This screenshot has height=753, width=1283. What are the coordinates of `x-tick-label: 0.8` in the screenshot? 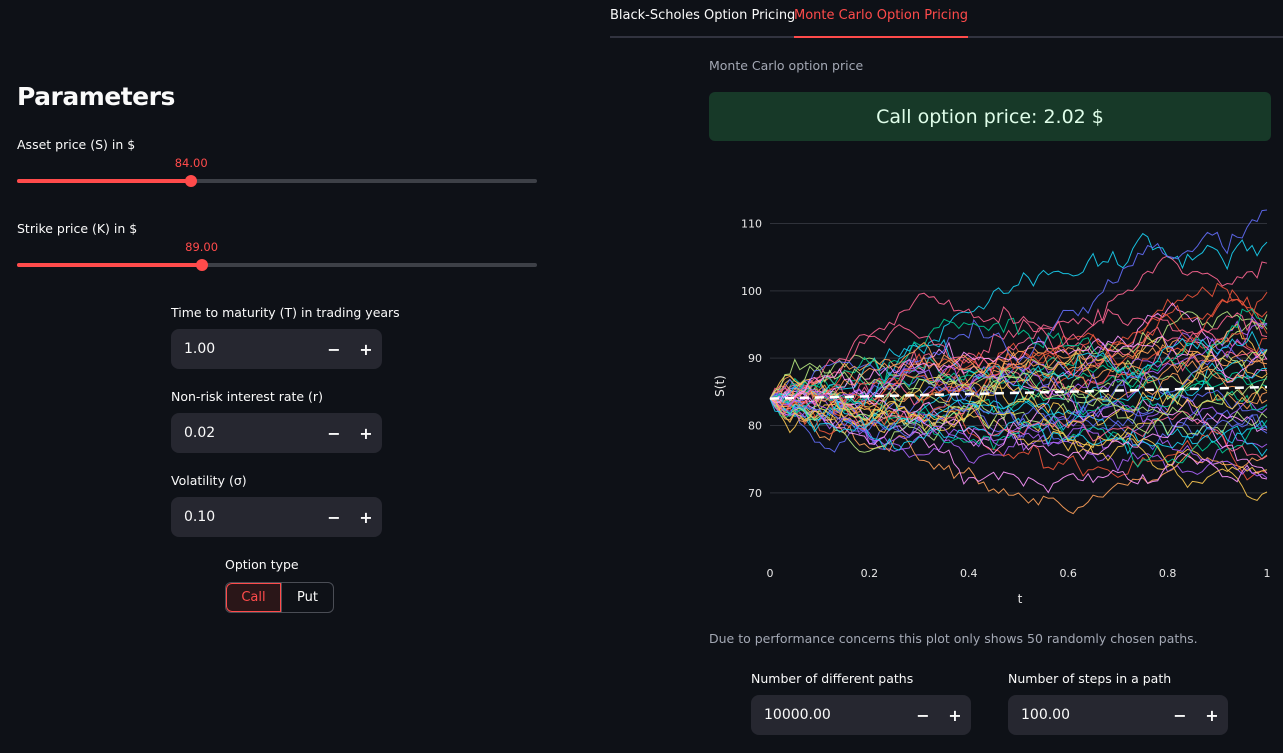 It's located at (1168, 573).